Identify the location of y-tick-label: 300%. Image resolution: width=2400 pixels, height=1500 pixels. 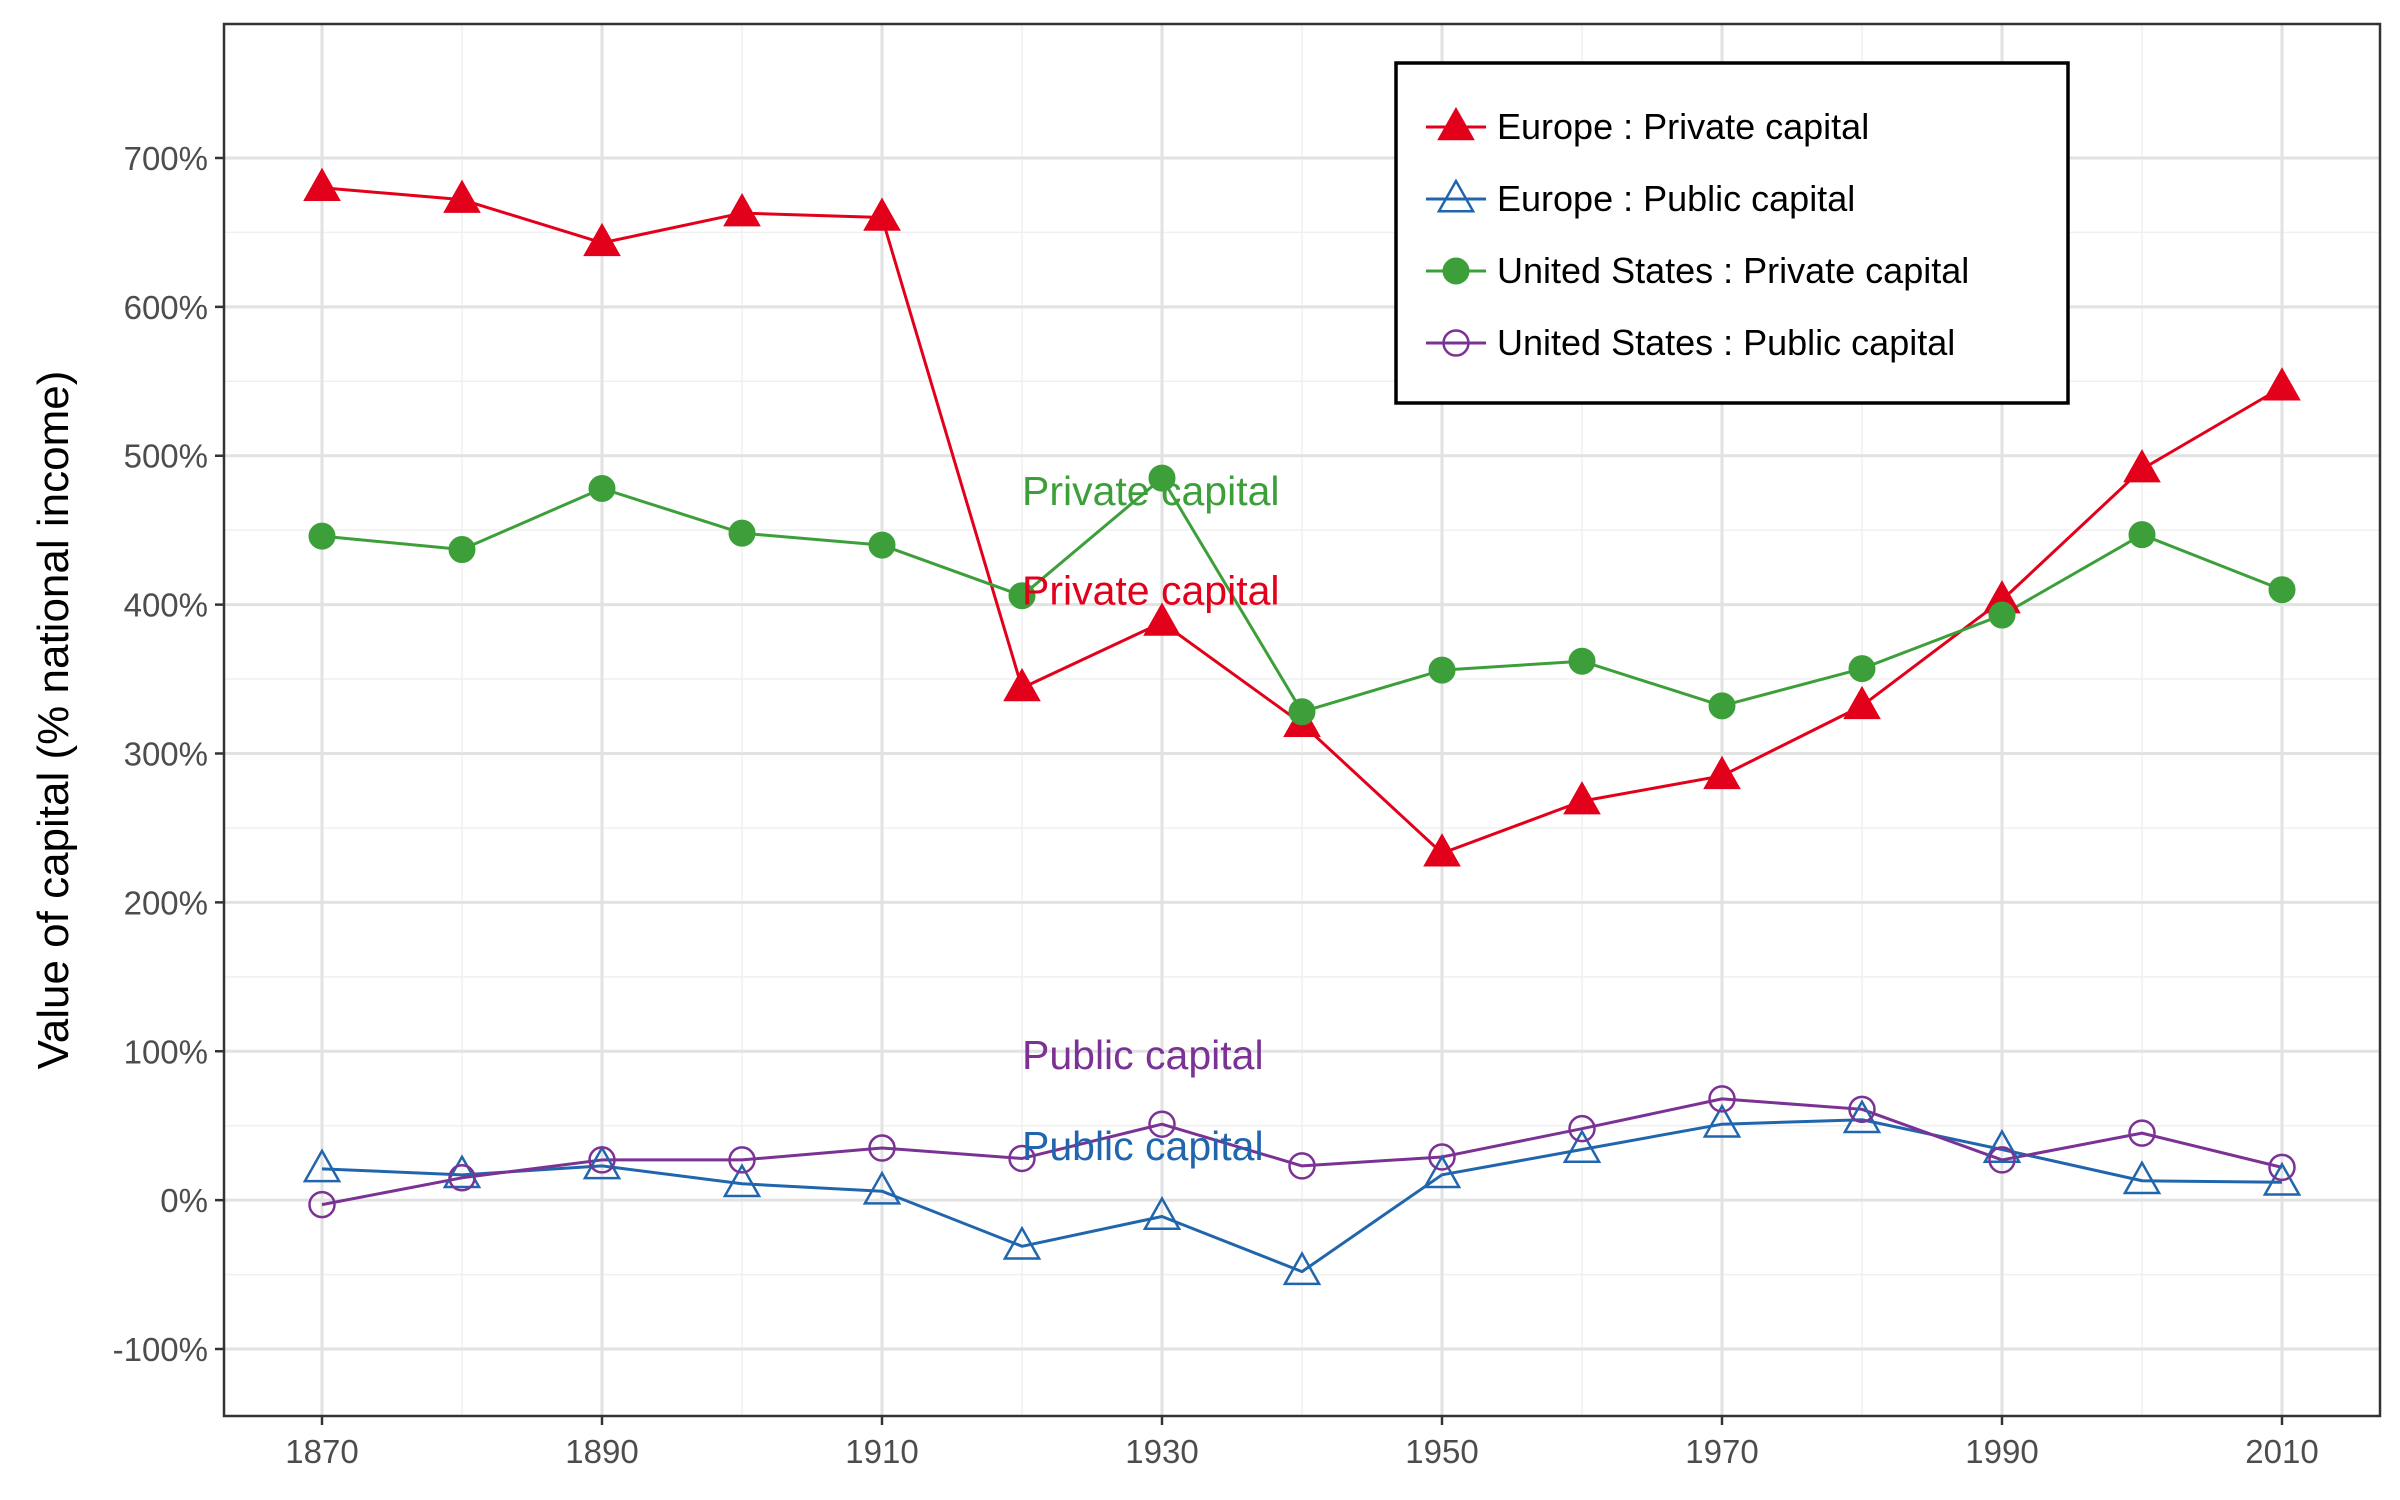
(166, 753).